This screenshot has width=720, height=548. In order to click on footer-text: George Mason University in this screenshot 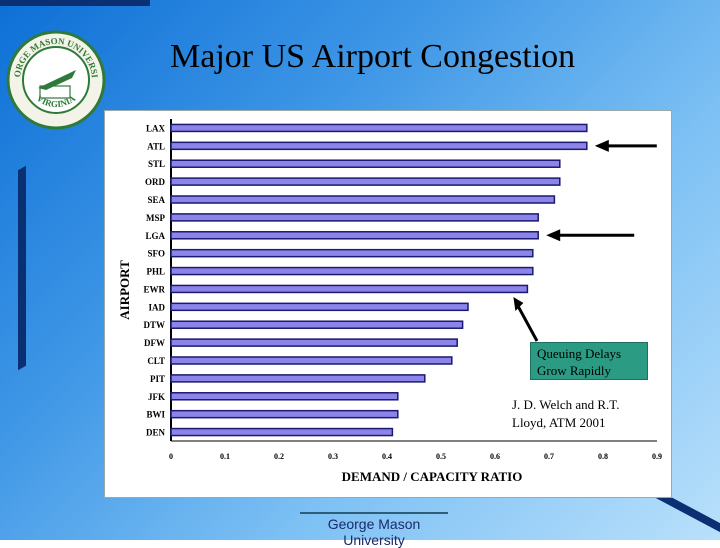, I will do `click(374, 530)`.